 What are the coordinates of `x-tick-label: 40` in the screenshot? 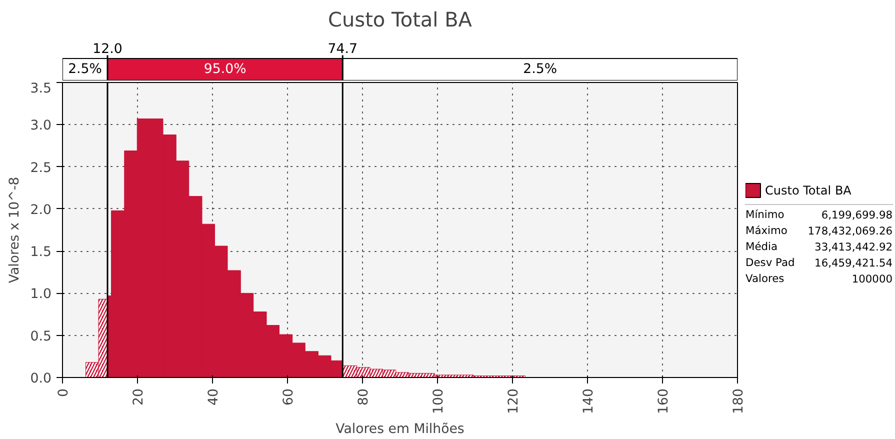 It's located at (214, 397).